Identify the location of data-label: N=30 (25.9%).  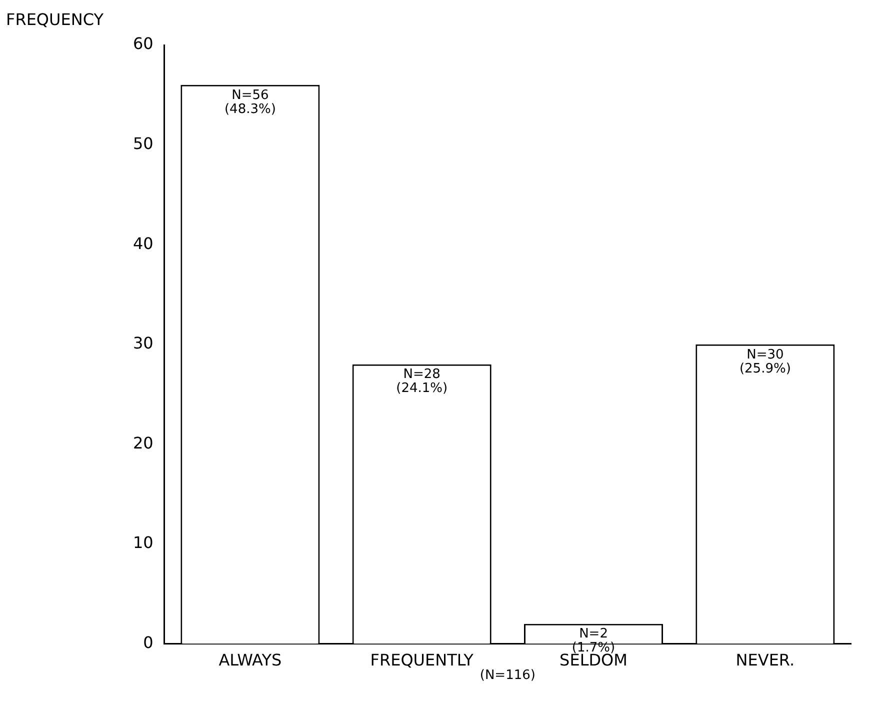
(765, 361).